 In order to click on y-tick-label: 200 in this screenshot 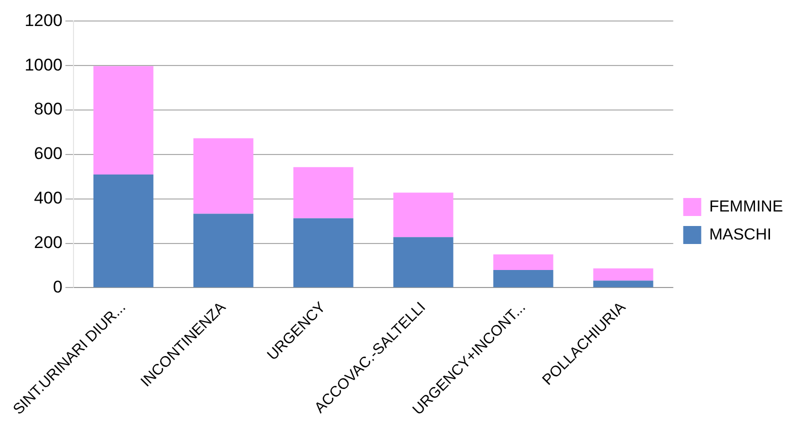, I will do `click(48, 242)`.